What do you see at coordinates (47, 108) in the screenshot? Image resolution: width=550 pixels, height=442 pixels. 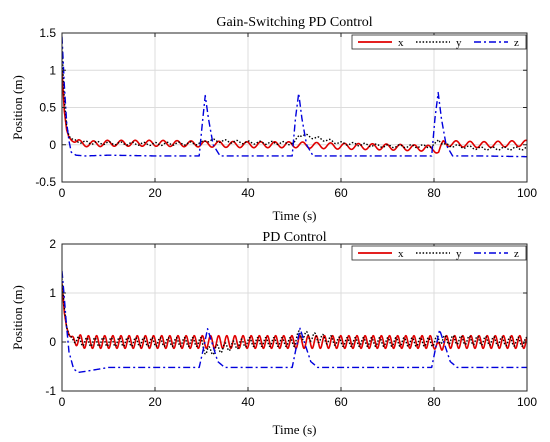 I see `y-tick-label: 0.5` at bounding box center [47, 108].